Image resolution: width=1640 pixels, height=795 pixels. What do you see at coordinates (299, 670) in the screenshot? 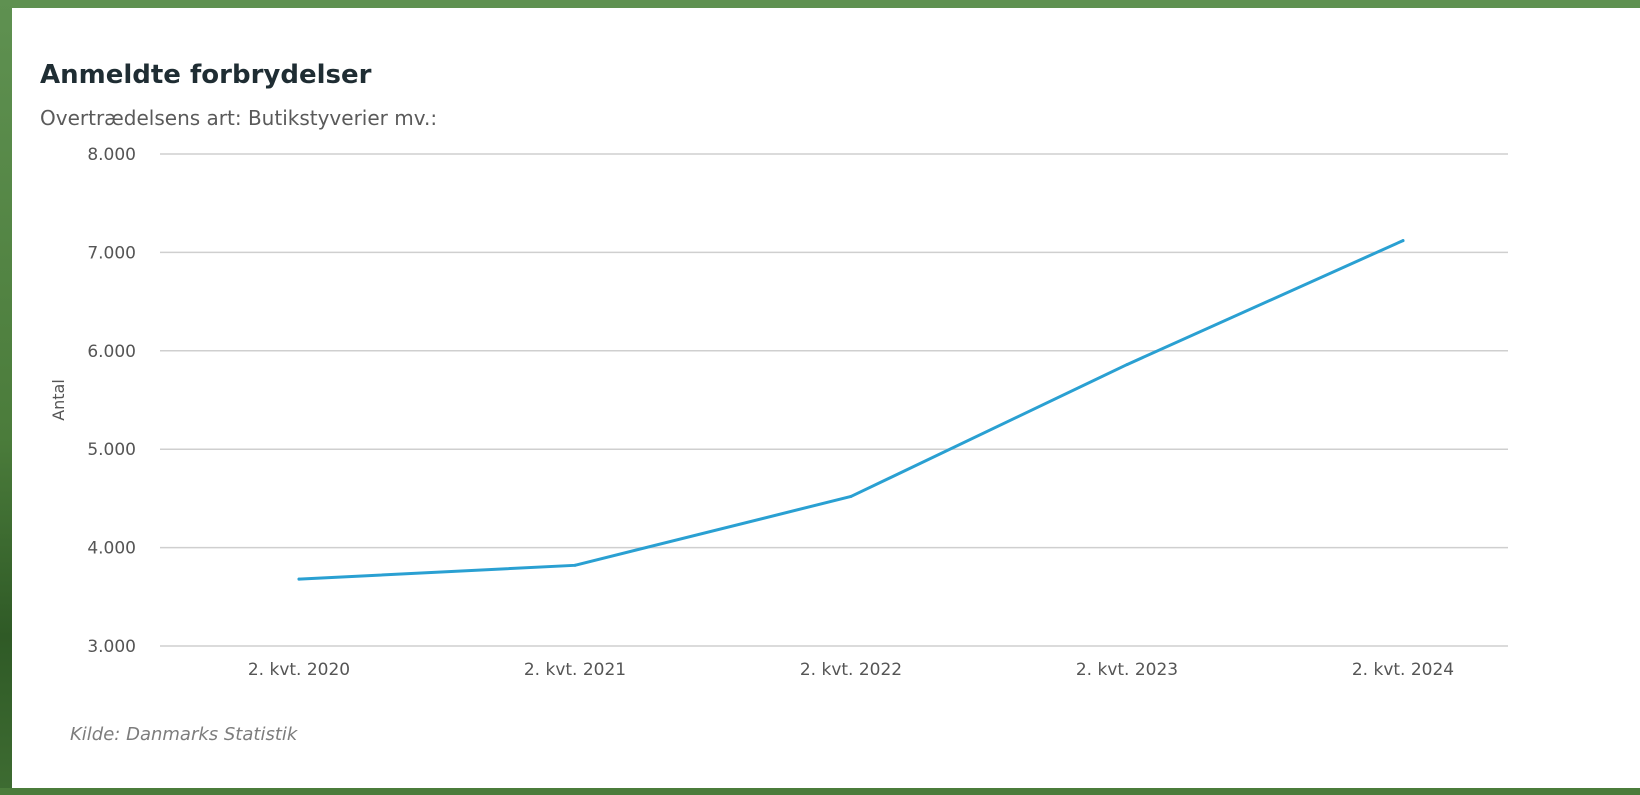
I see `x-tick-label: 2. kvt. 2020` at bounding box center [299, 670].